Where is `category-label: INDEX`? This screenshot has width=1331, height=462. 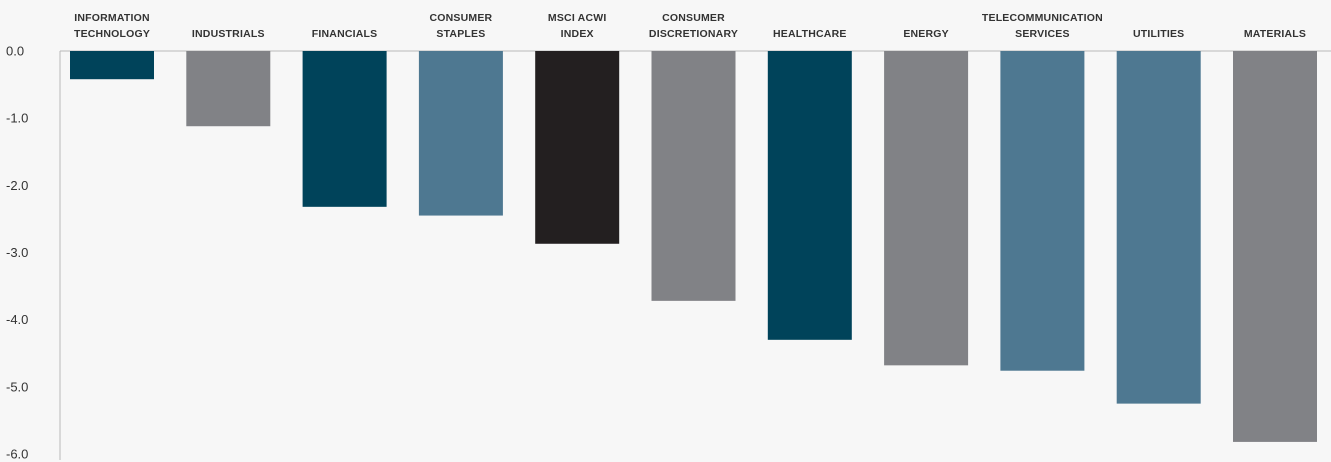
category-label: INDEX is located at coordinates (577, 34).